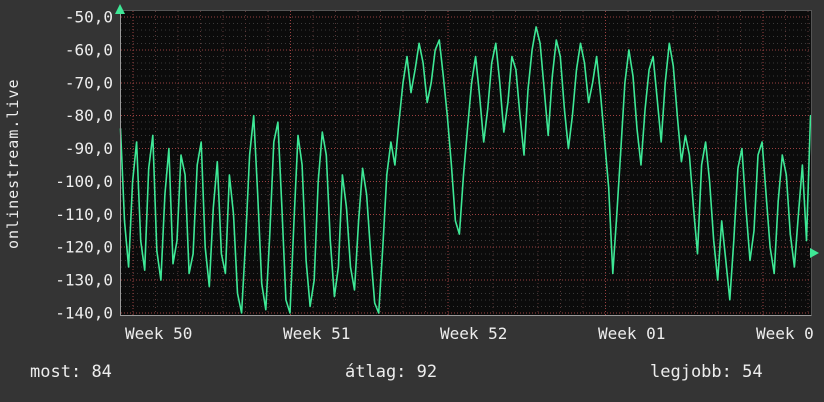 The width and height of the screenshot is (824, 402). What do you see at coordinates (101, 372) in the screenshot?
I see `stat-current-value: 84` at bounding box center [101, 372].